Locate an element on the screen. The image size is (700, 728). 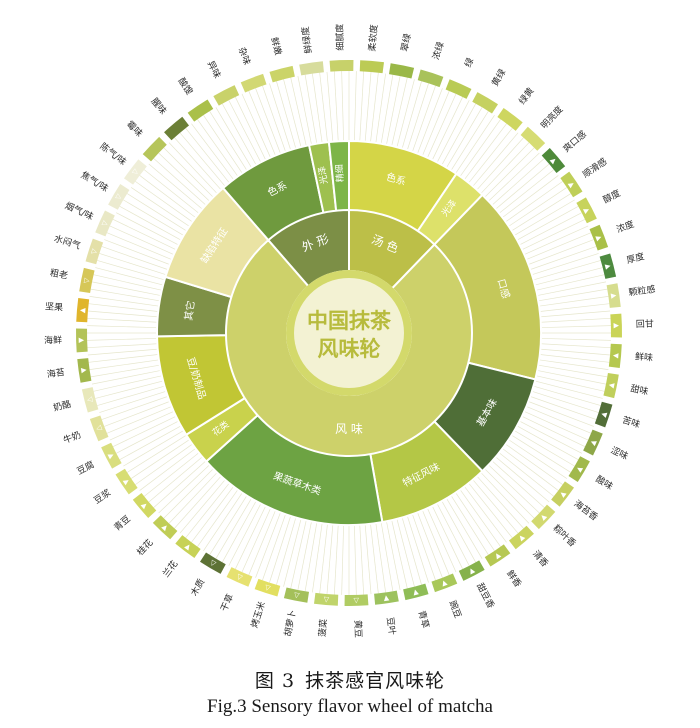
center-title-line-1: 风味轮 is located at coordinates (349, 349).